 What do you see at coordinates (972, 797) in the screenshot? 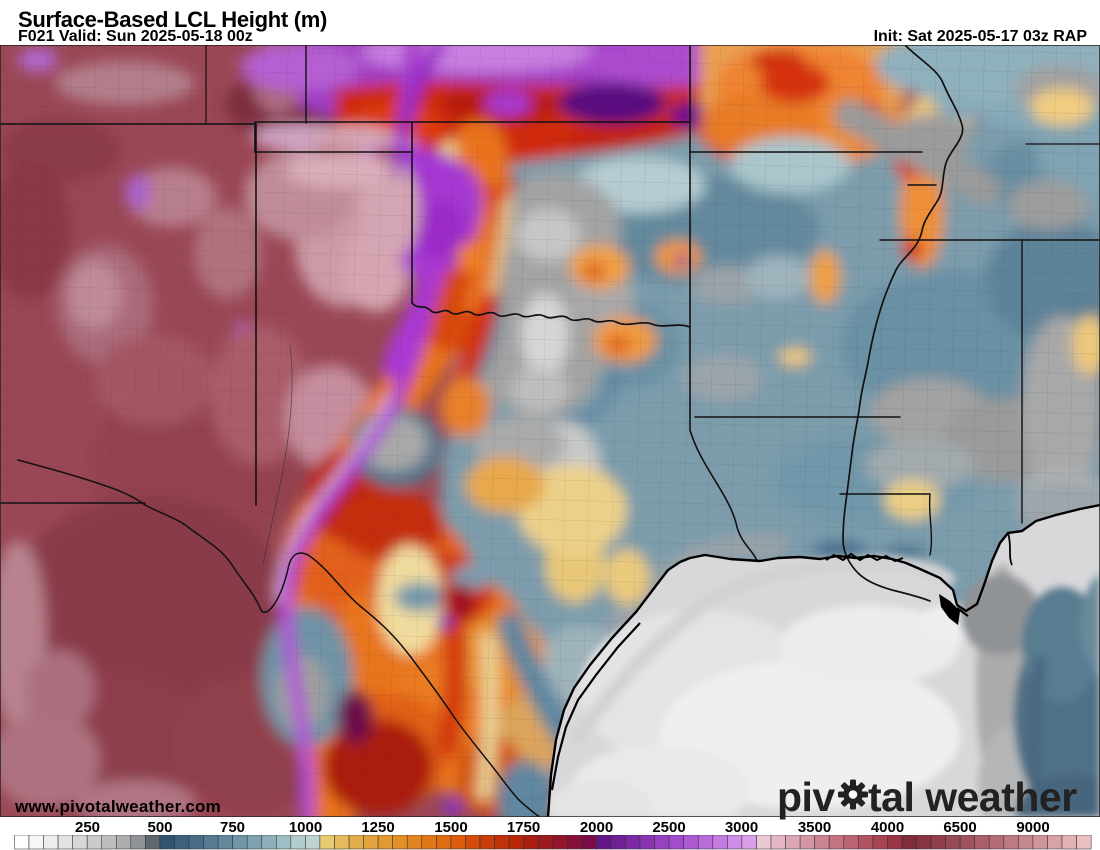
I see `svg-text: tal weather` at bounding box center [972, 797].